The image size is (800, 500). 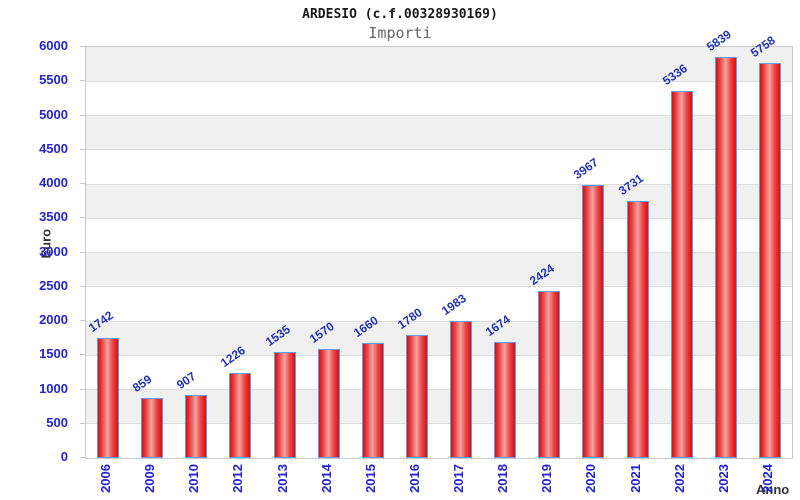 I want to click on chart-subtitle: Importi, so click(x=400, y=33).